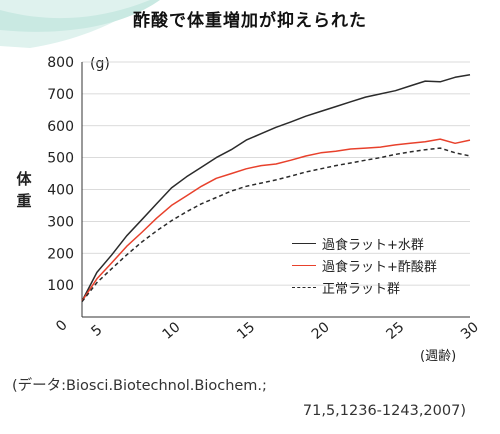 The width and height of the screenshot is (500, 434). I want to click on y-tick-label-400: 400, so click(60, 191).